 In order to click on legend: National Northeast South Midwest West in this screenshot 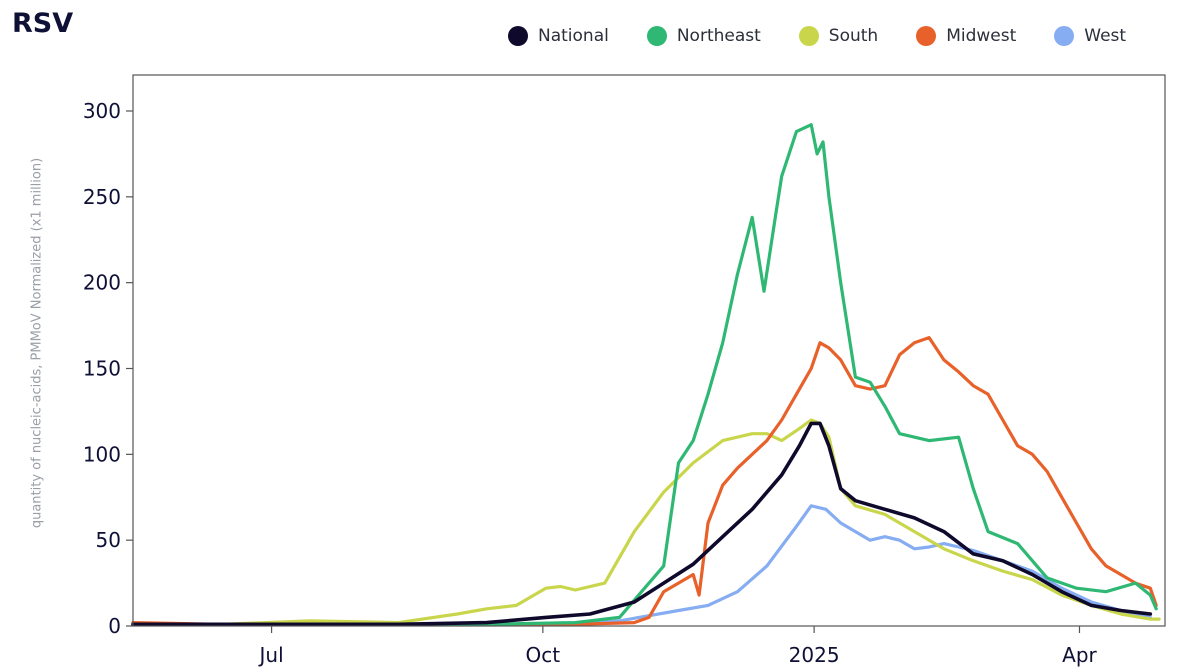, I will do `click(817, 36)`.